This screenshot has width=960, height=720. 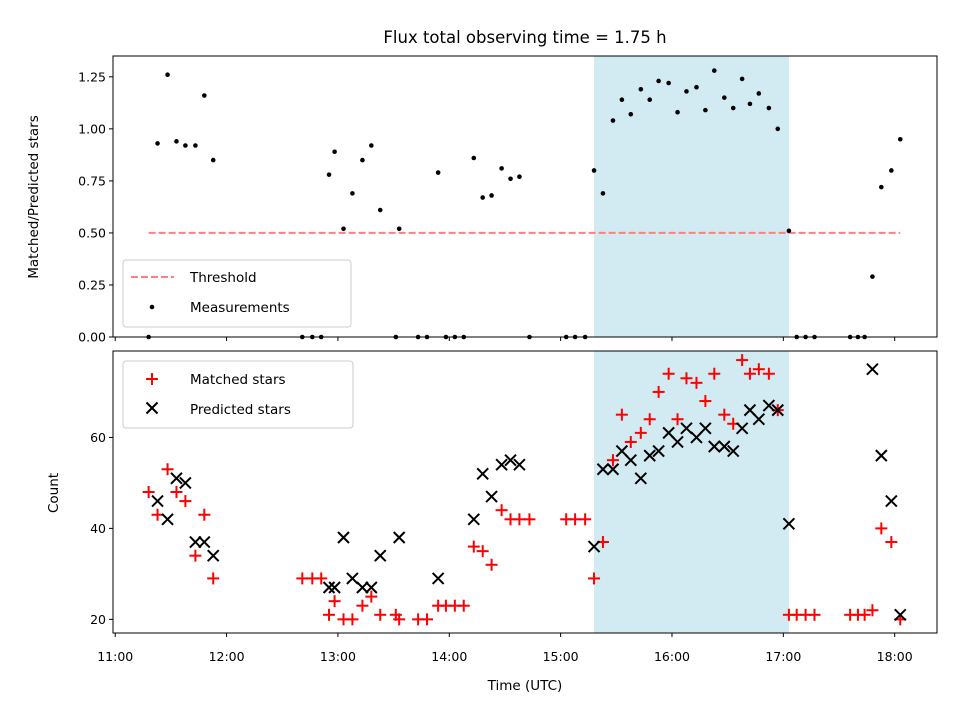 What do you see at coordinates (505, 339) in the screenshot?
I see `ratio-x-ticks` at bounding box center [505, 339].